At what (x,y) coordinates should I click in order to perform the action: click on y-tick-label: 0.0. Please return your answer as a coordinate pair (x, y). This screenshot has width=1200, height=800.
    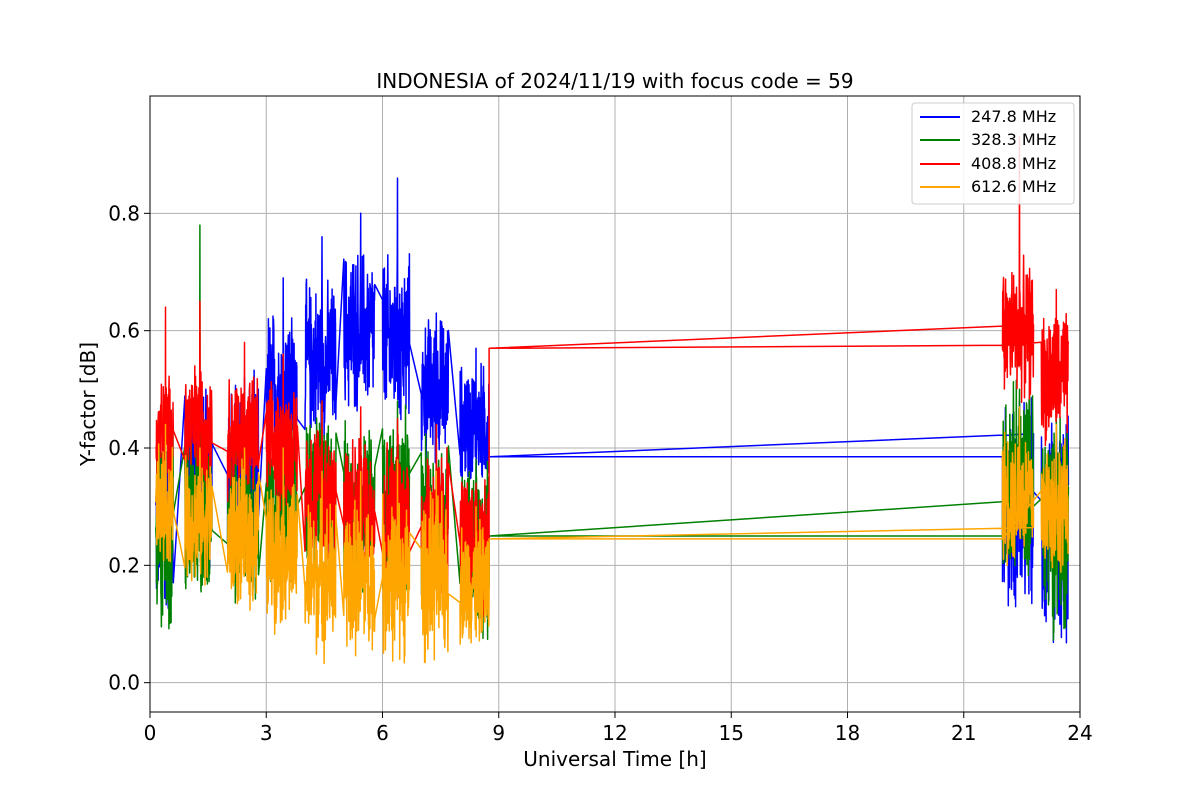
    Looking at the image, I should click on (124, 683).